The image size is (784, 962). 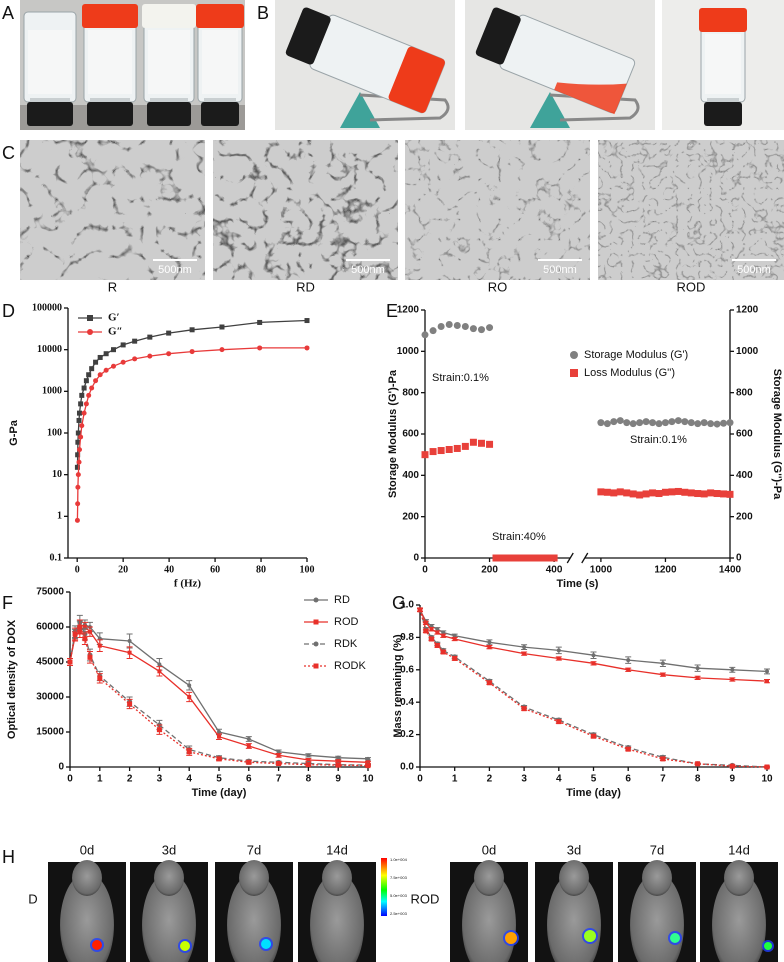 What do you see at coordinates (744, 516) in the screenshot?
I see `y2-tick-label: 200` at bounding box center [744, 516].